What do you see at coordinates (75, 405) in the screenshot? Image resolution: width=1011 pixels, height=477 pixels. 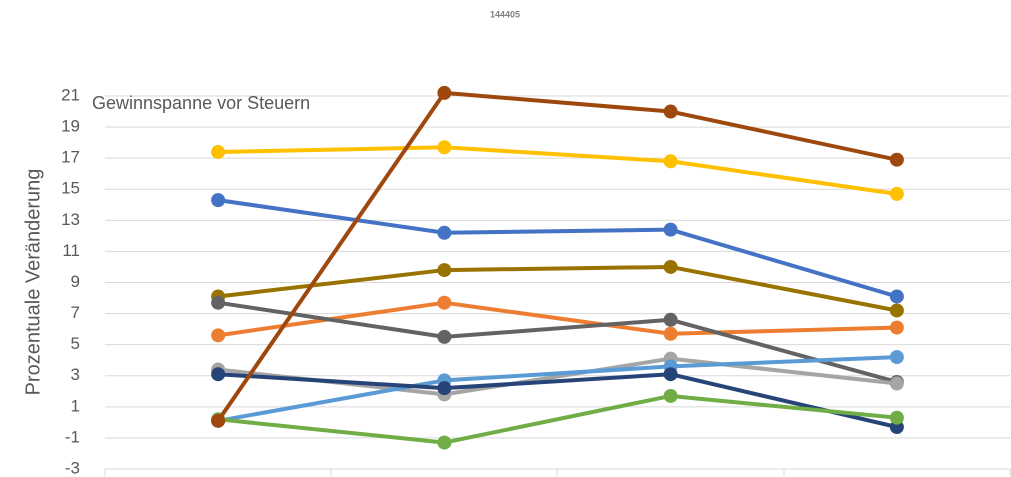 I see `y-tick-label: 1` at bounding box center [75, 405].